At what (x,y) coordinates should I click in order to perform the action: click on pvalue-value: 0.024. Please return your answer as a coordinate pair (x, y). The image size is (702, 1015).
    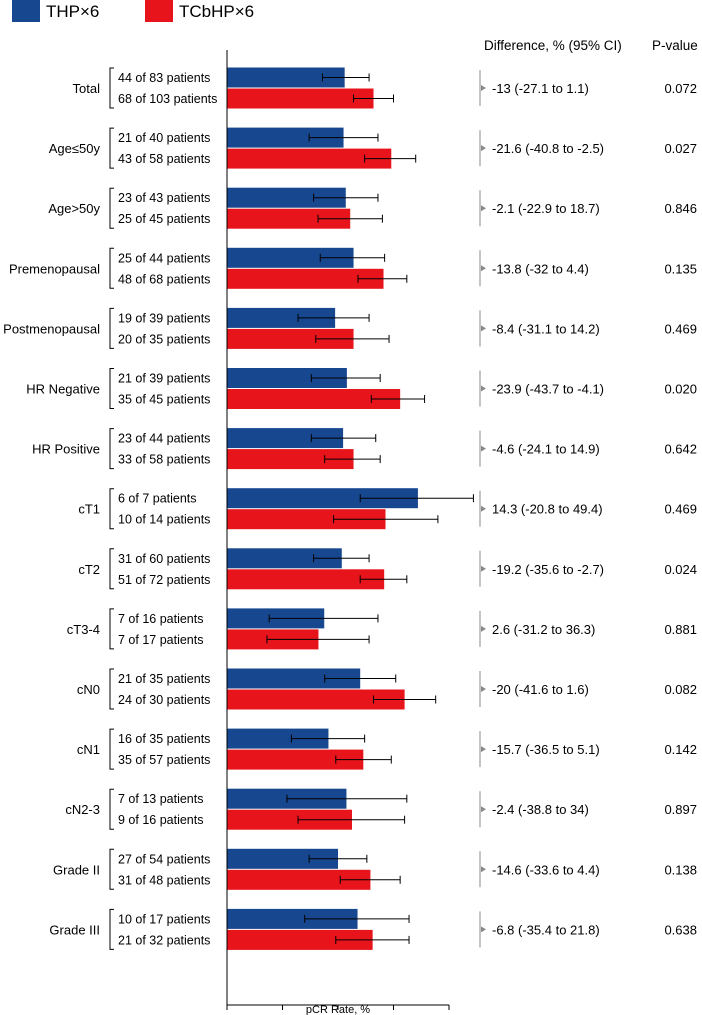
    Looking at the image, I should click on (680, 569).